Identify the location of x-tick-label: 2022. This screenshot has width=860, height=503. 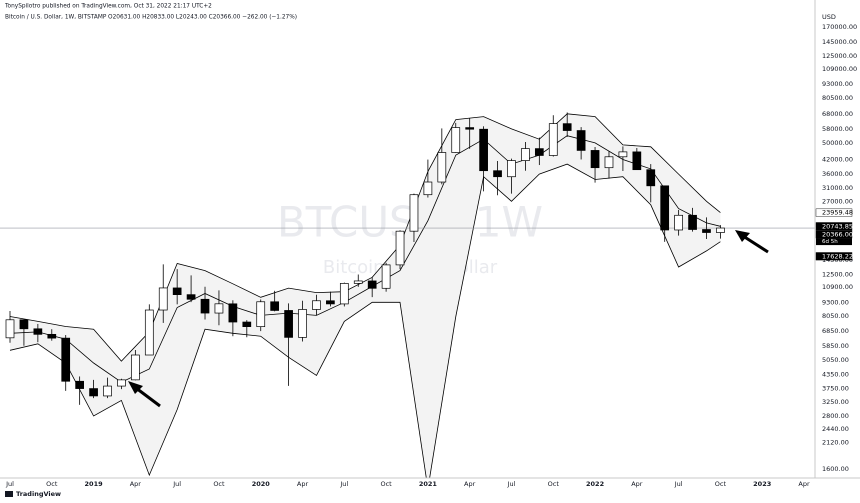
(595, 484).